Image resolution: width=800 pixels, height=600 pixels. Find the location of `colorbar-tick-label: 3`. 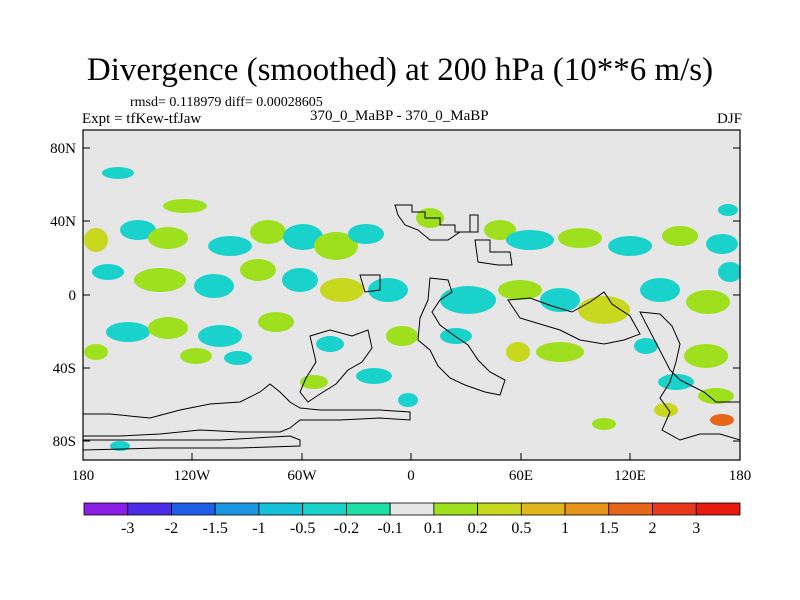

colorbar-tick-label: 3 is located at coordinates (696, 528).